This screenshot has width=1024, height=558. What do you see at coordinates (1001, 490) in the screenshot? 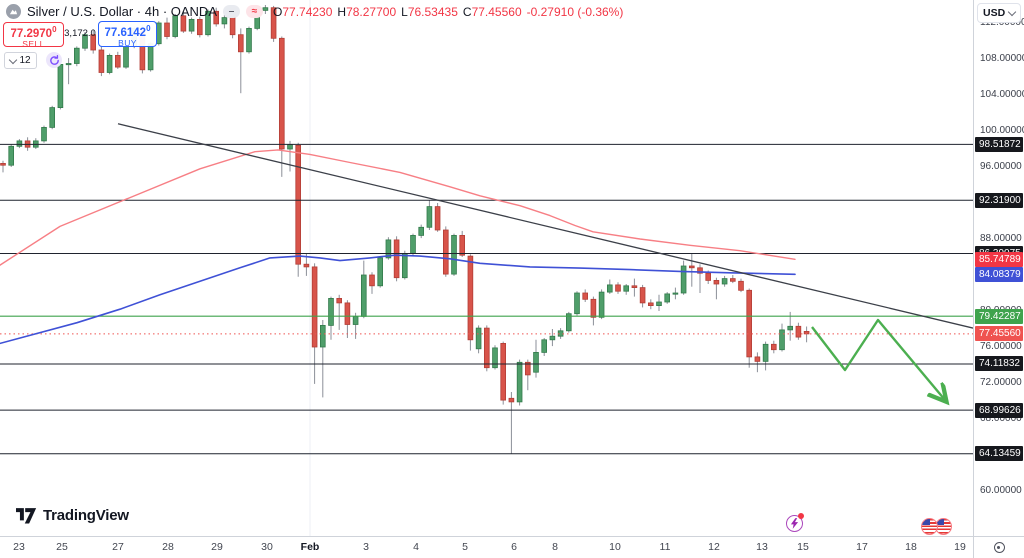
I see `price-tick: 60.00000` at bounding box center [1001, 490].